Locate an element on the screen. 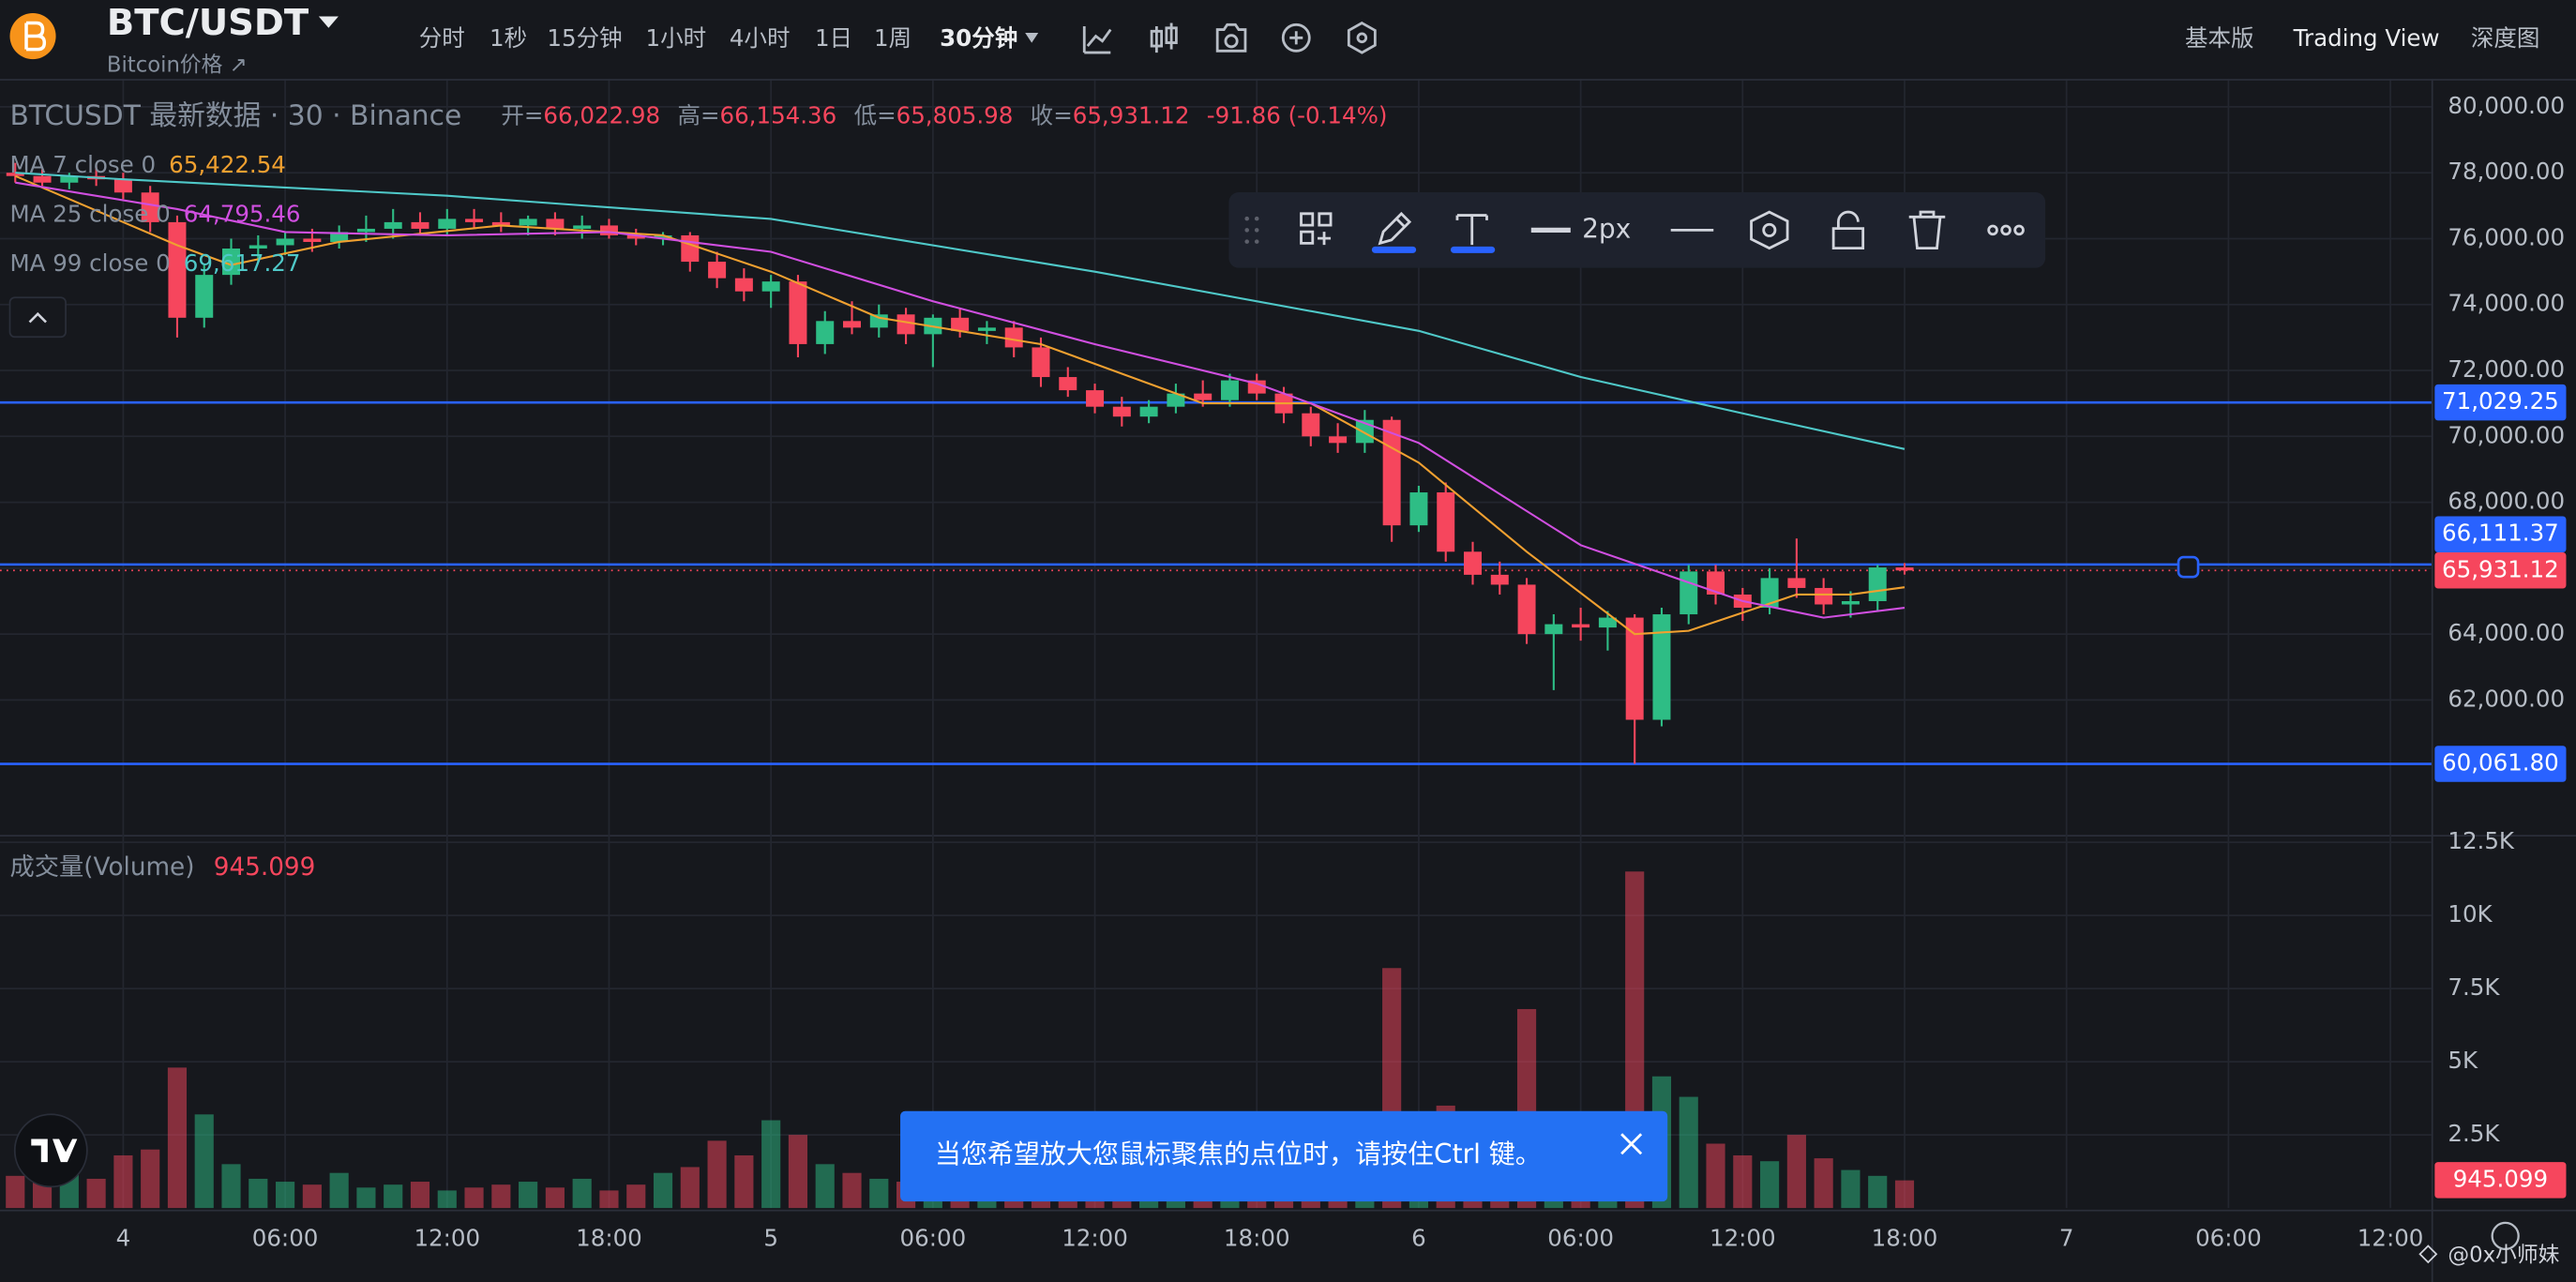 This screenshot has height=1282, width=2576. pencil-icon is located at coordinates (1395, 229).